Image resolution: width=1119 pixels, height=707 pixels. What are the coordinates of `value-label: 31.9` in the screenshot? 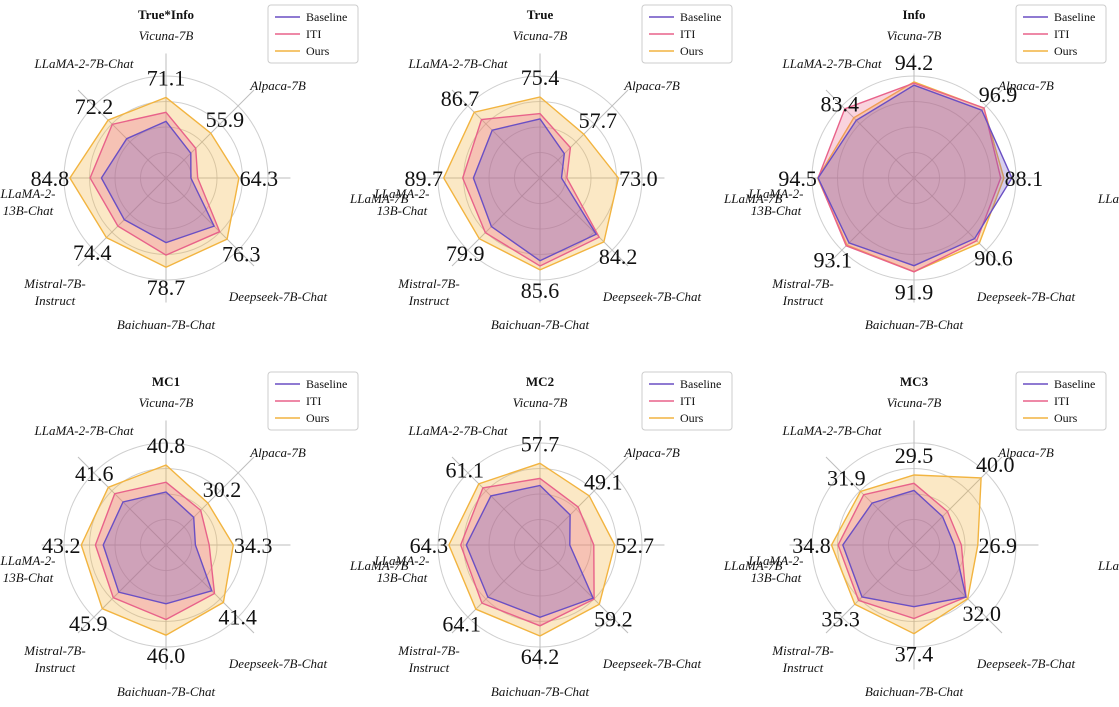 It's located at (846, 477).